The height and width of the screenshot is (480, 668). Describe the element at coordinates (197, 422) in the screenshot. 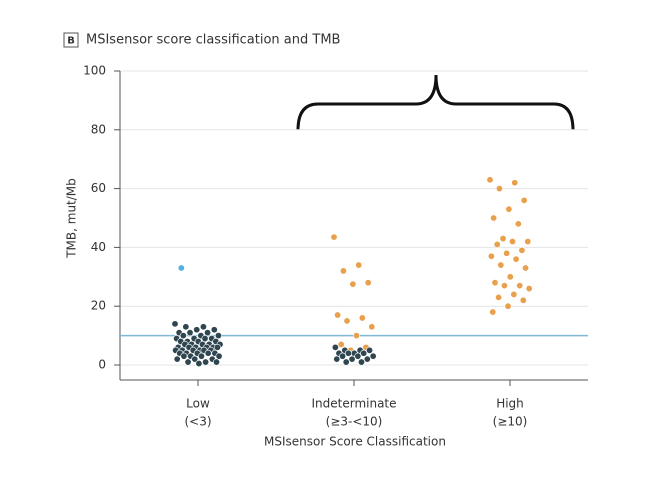

I see `x-tick-sublabel: (<3)` at that location.